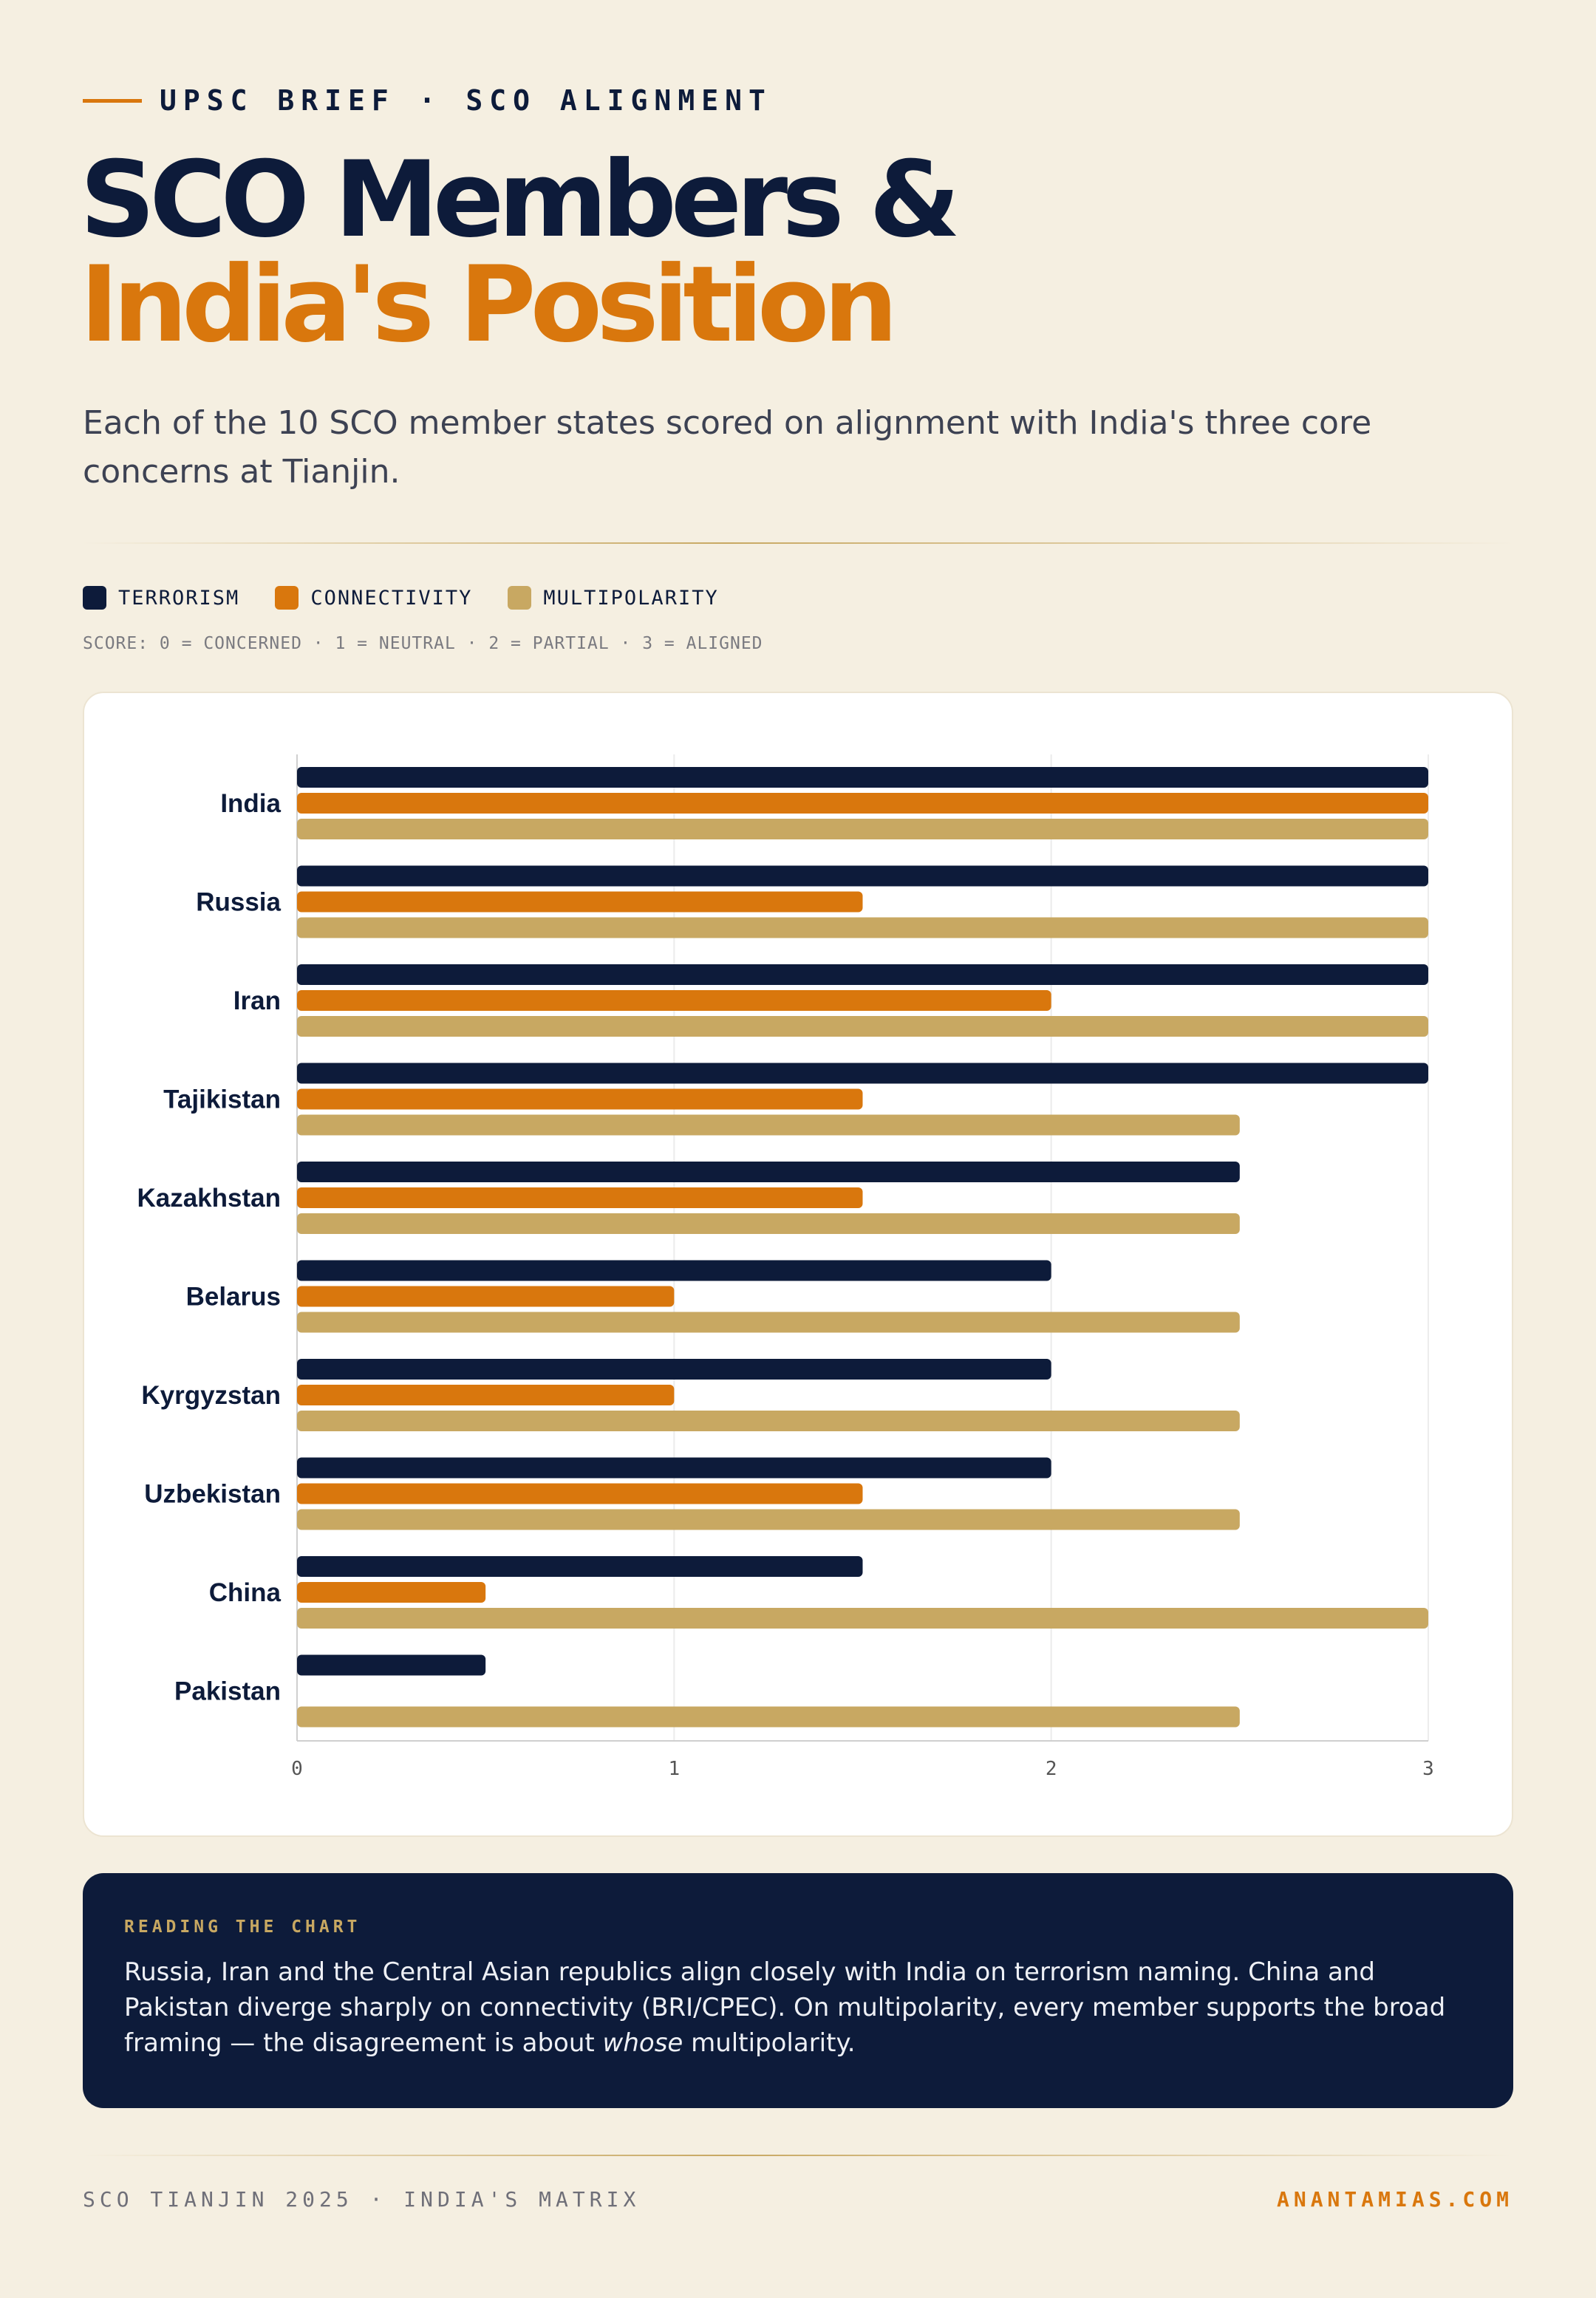 This screenshot has height=2298, width=1596. Describe the element at coordinates (391, 1665) in the screenshot. I see `bar-pakistan-terrorism` at that location.